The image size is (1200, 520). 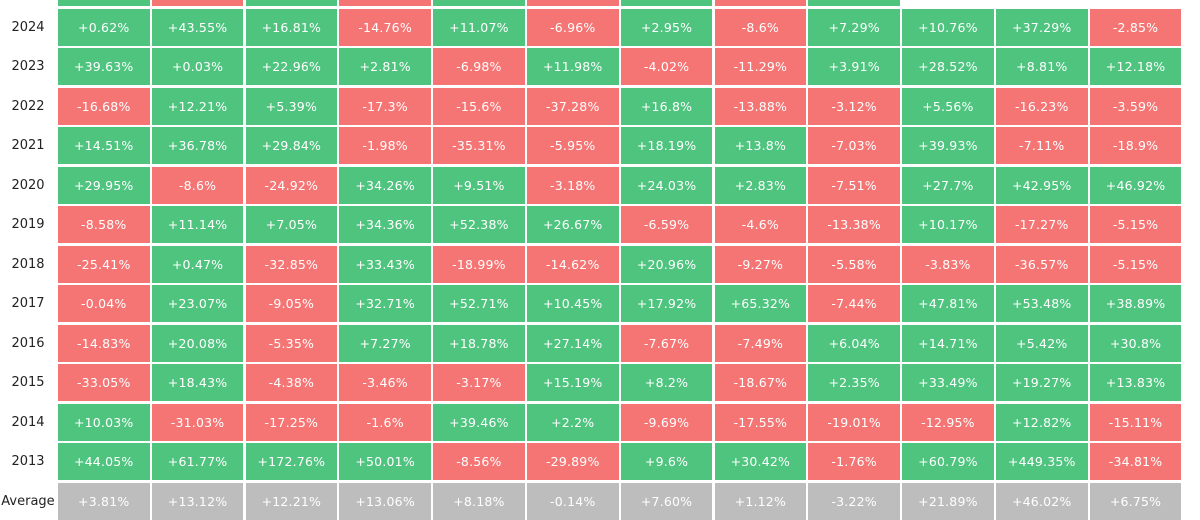 I want to click on year-label: 2023, so click(x=28, y=66).